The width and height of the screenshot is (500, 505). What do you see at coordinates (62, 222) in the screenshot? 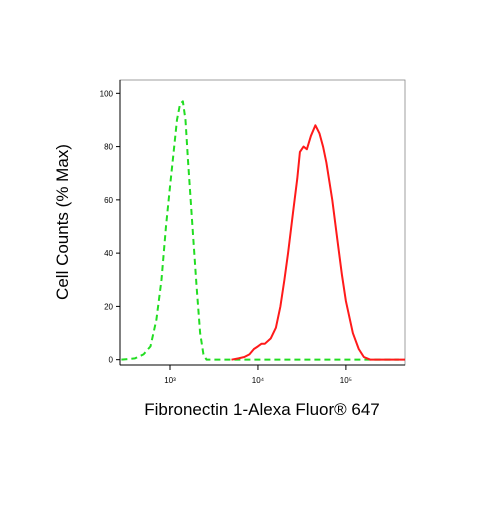
I see `y-axis-title: Cell Counts (% Max)` at bounding box center [62, 222].